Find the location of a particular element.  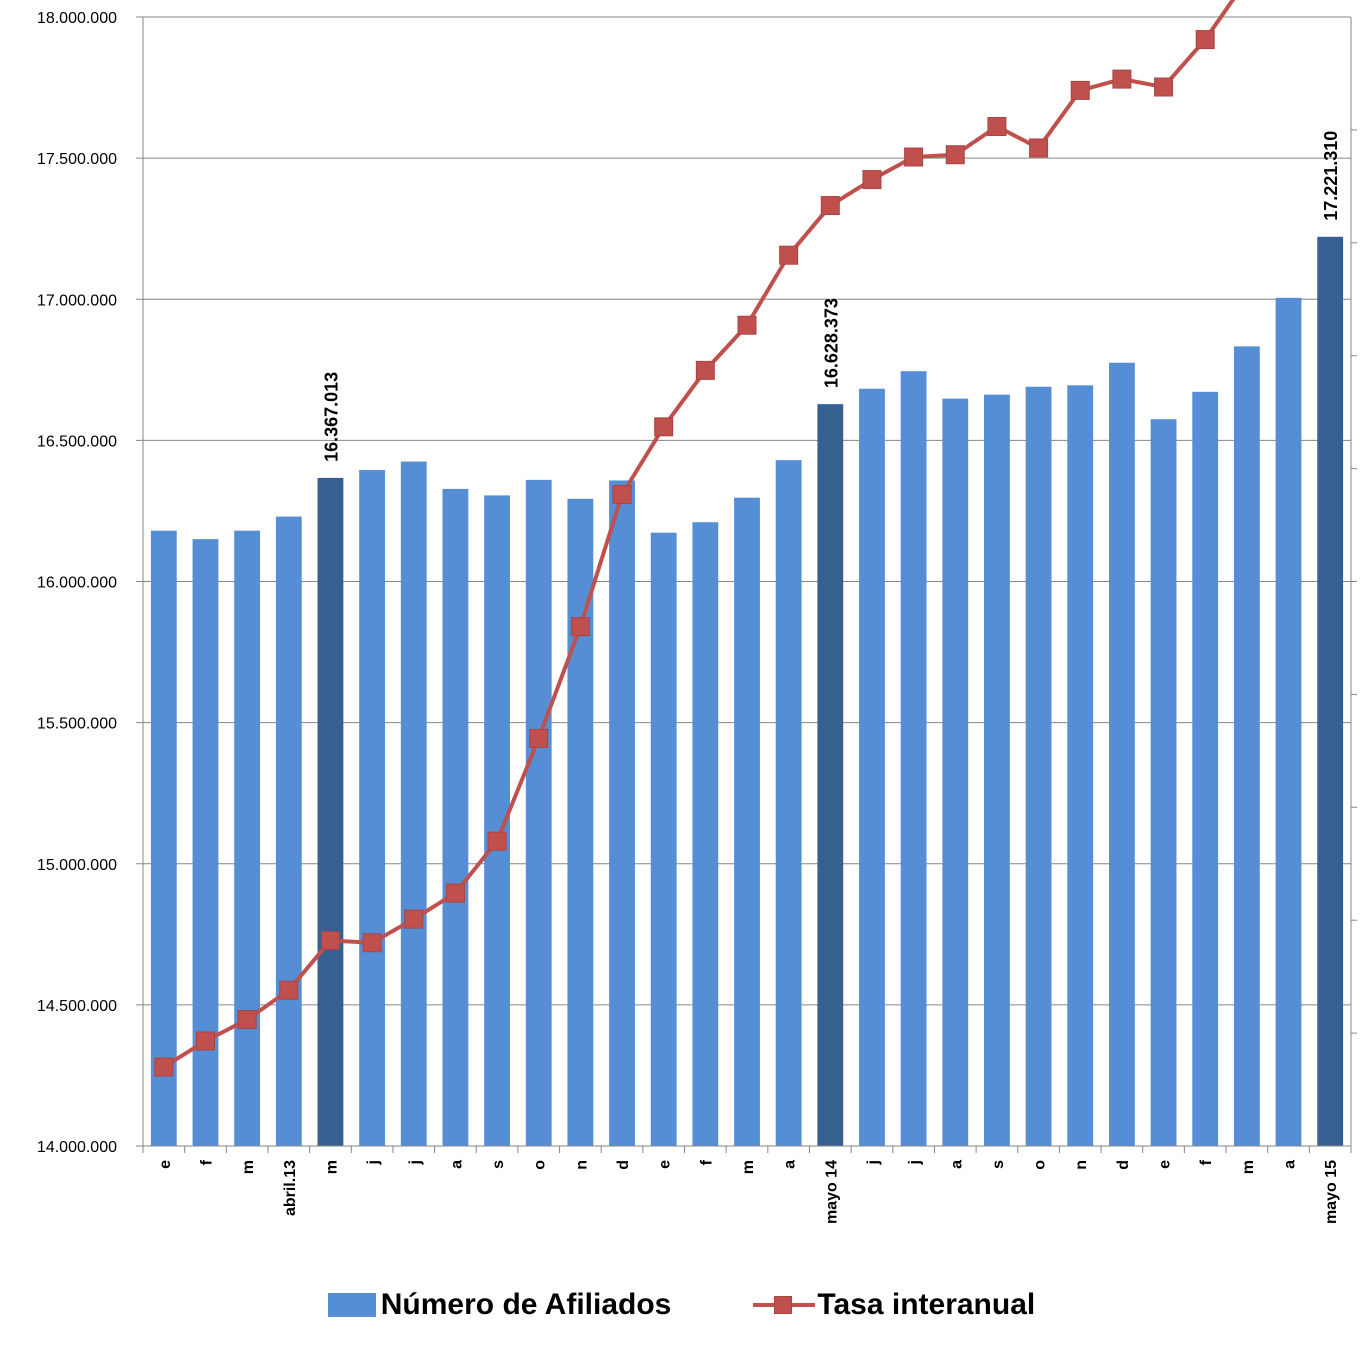

y-tick-label: 16.500.000 is located at coordinates (77, 441).